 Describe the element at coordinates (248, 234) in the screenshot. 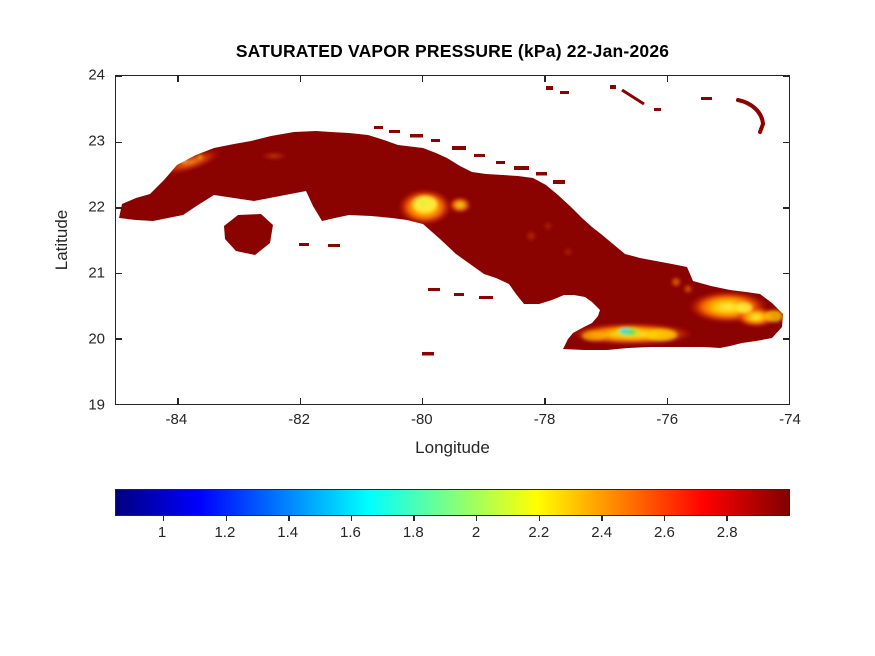

I see `isla-de-la-juventud` at that location.